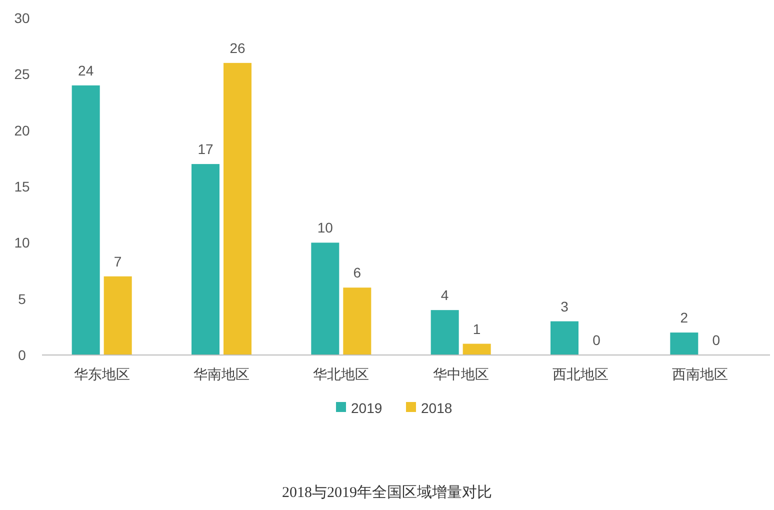 The image size is (774, 510). What do you see at coordinates (22, 186) in the screenshot?
I see `y-tick-label: 15` at bounding box center [22, 186].